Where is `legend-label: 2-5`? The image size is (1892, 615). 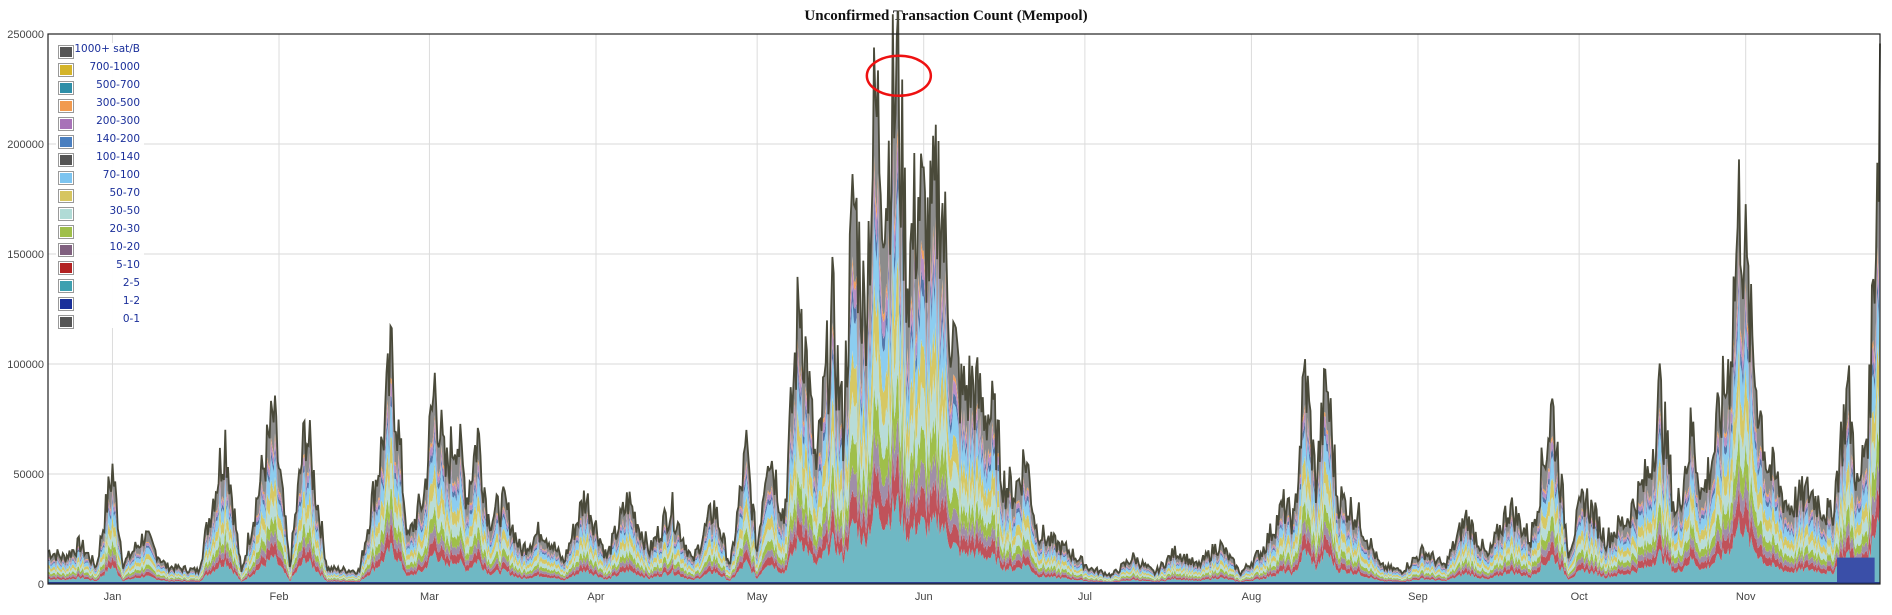
legend-label: 2-5 is located at coordinates (131, 283).